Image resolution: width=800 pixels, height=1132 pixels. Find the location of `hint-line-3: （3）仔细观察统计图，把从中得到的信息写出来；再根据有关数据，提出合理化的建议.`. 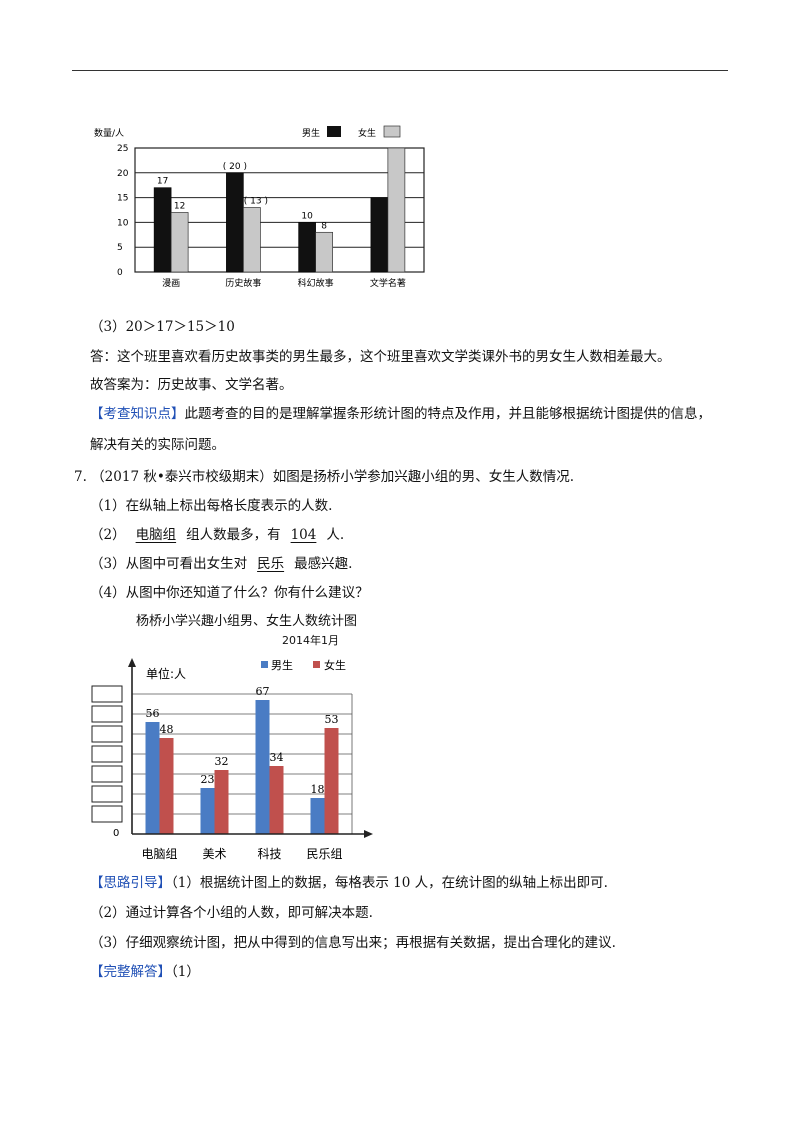

hint-line-3: （3）仔细观察统计图，把从中得到的信息写出来；再根据有关数据，提出合理化的建议. is located at coordinates (353, 943).